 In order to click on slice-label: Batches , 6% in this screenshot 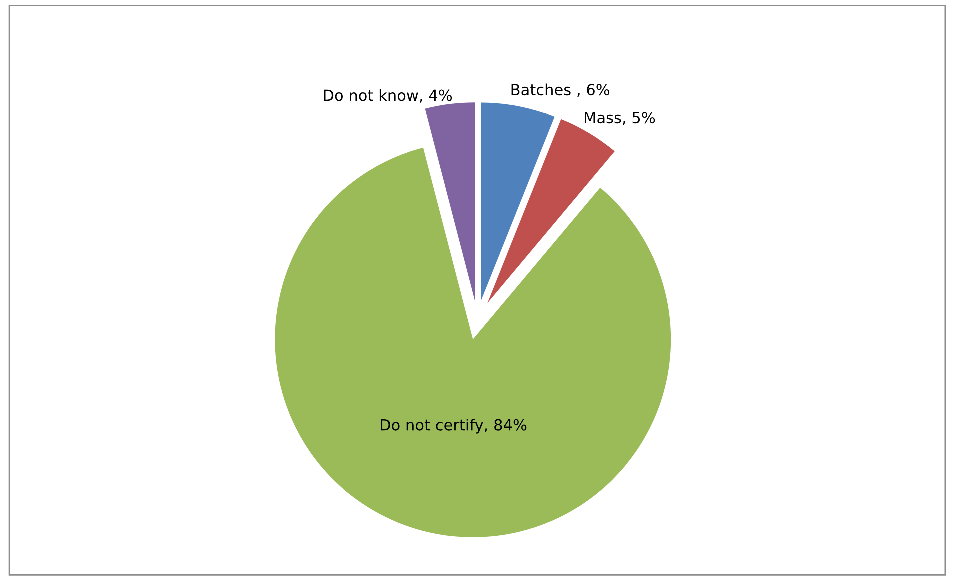, I will do `click(561, 91)`.